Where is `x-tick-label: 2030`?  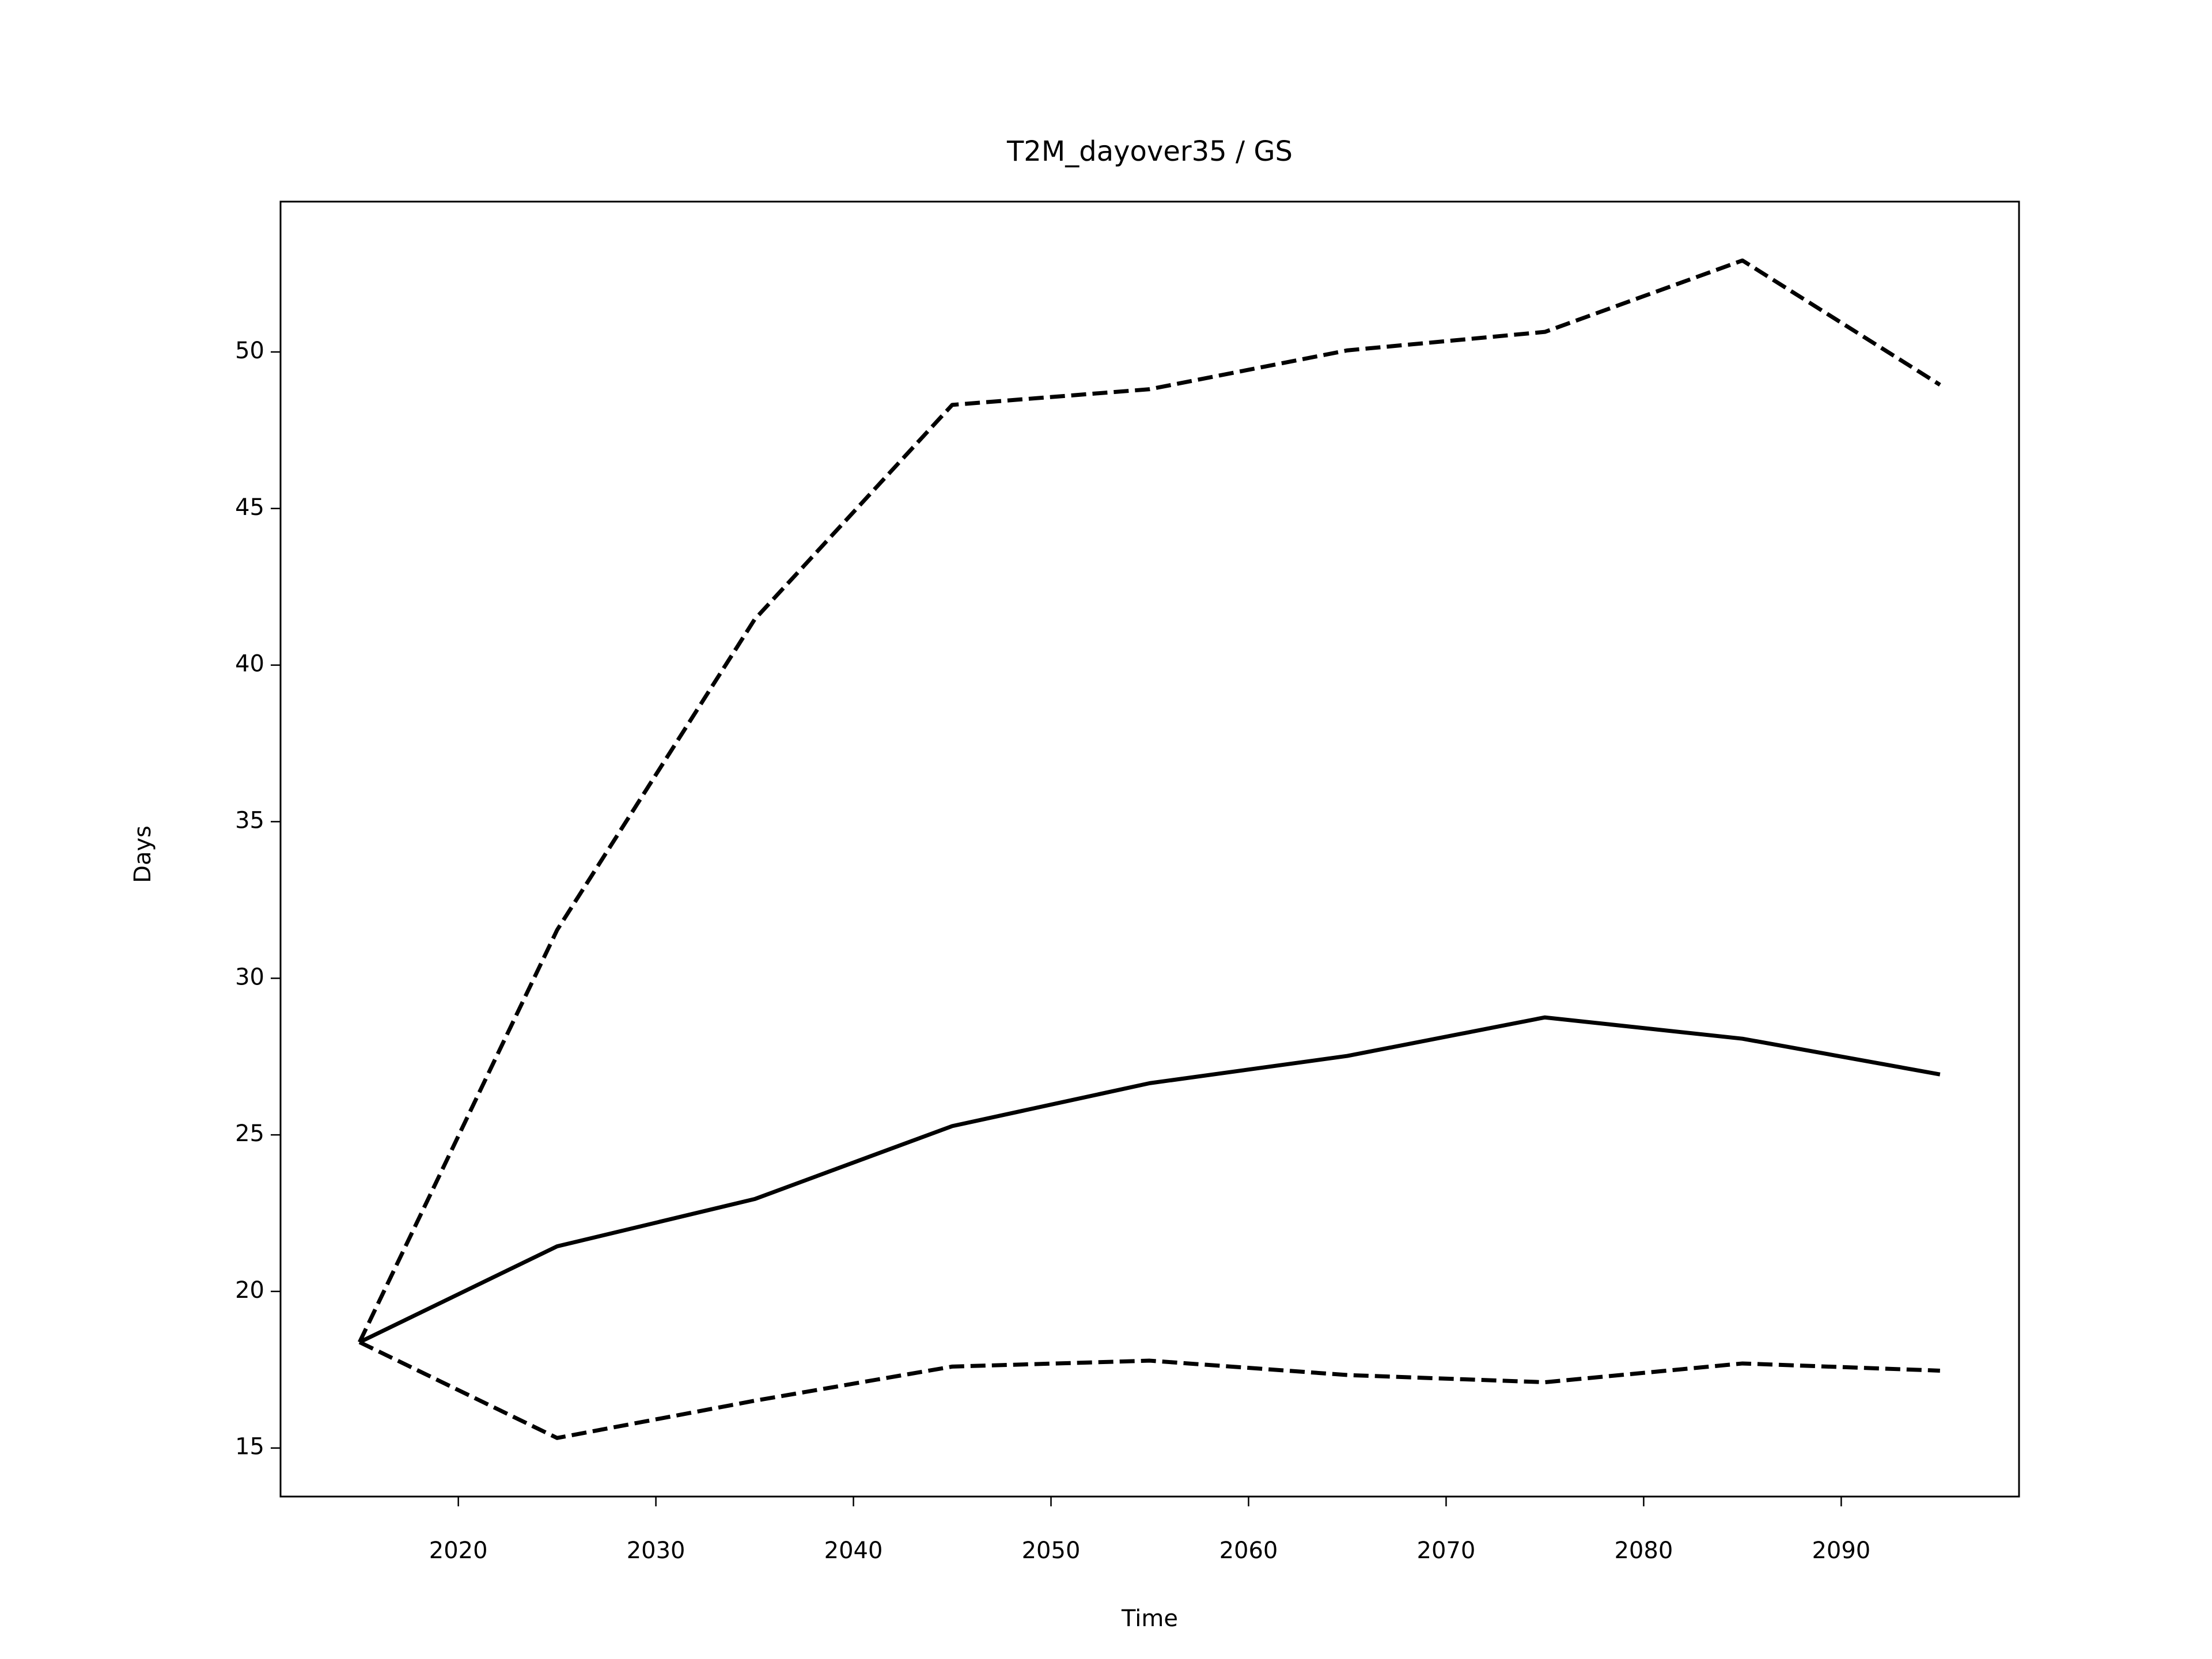 x-tick-label: 2030 is located at coordinates (656, 1550).